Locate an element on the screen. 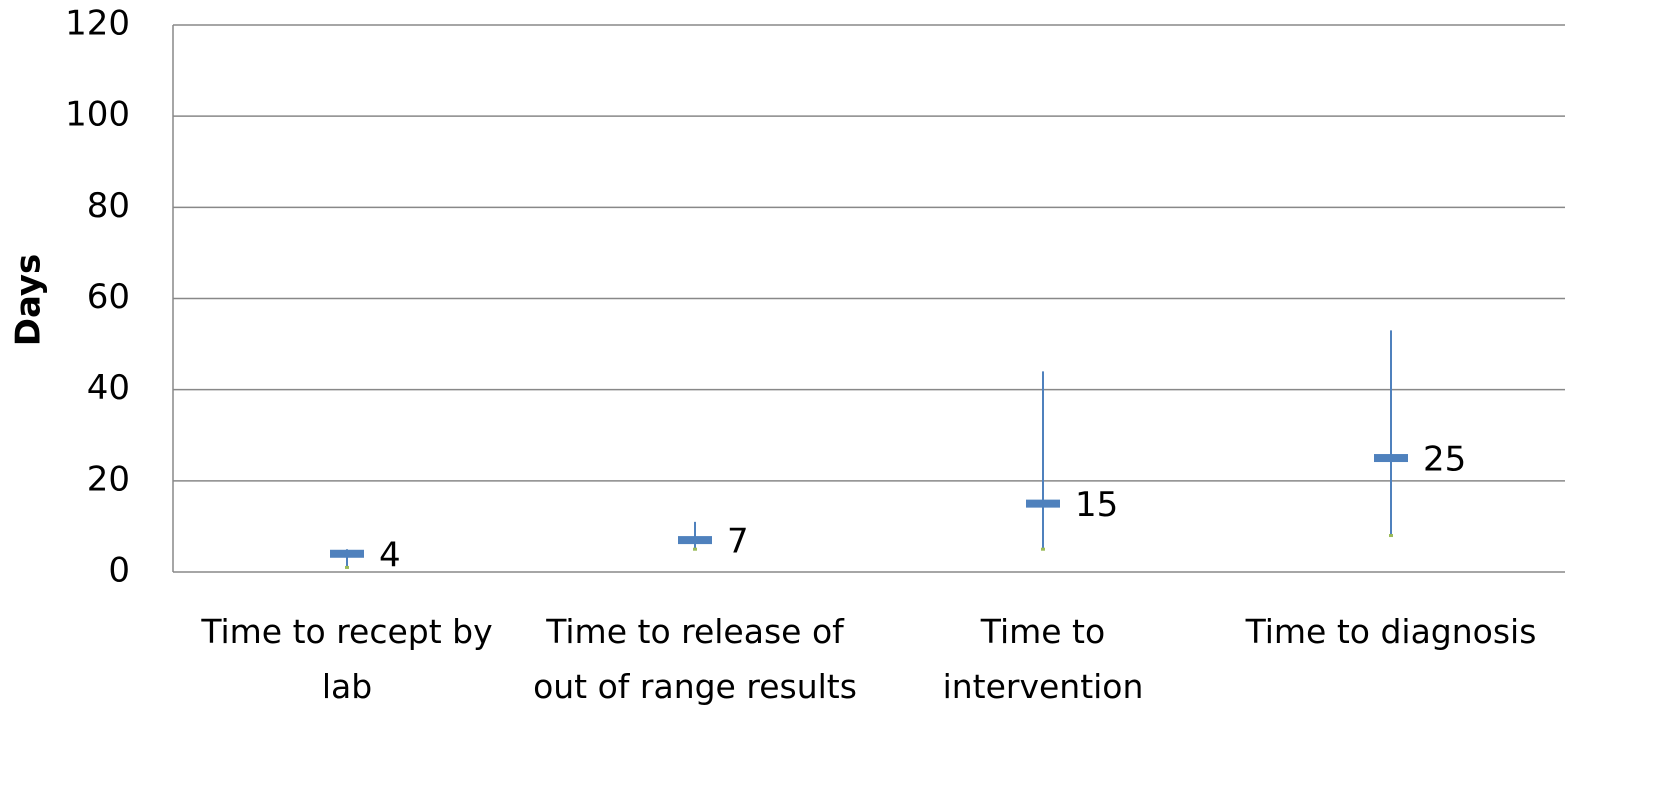 This screenshot has height=807, width=1669. x-tick-label: Time to intervention is located at coordinates (1043, 659).